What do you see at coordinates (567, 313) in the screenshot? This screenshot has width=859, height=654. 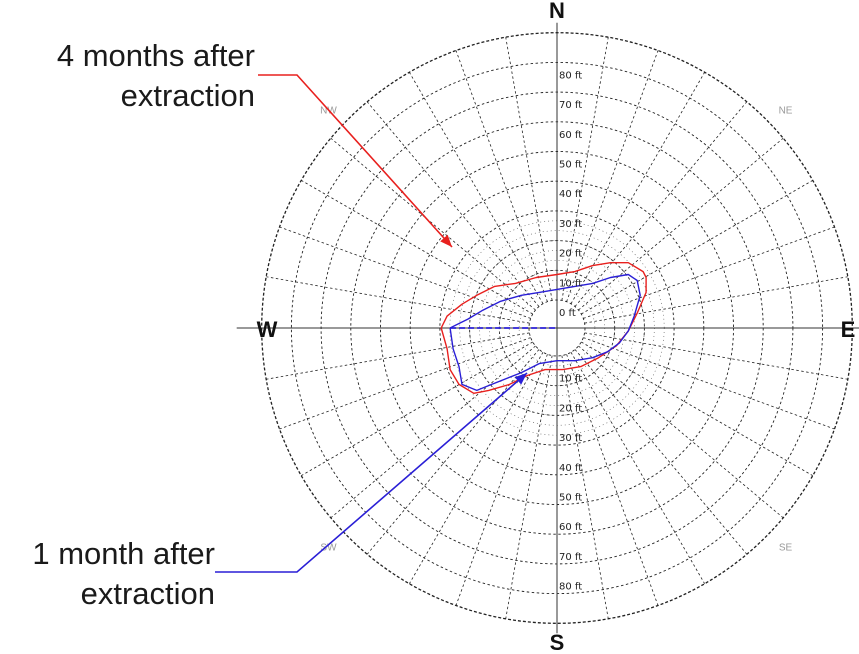 I see `ring-label: 0 ft` at bounding box center [567, 313].